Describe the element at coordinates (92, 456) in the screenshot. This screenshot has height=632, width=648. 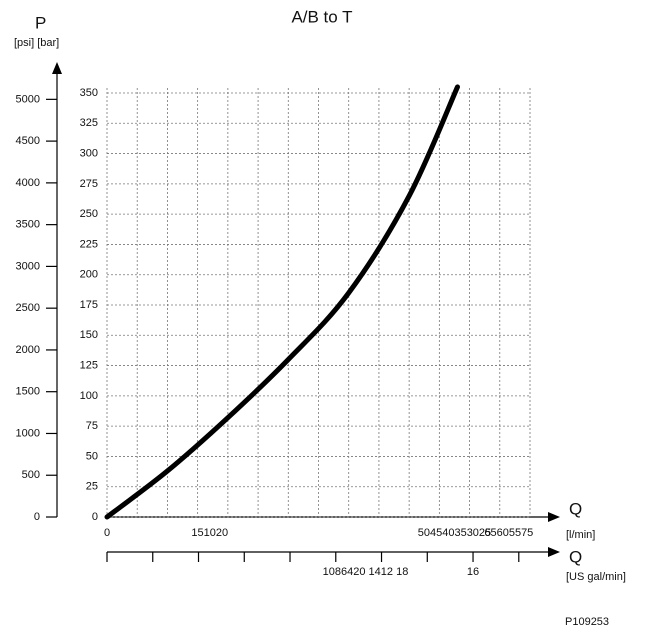
I see `y-tick-label: 50` at that location.